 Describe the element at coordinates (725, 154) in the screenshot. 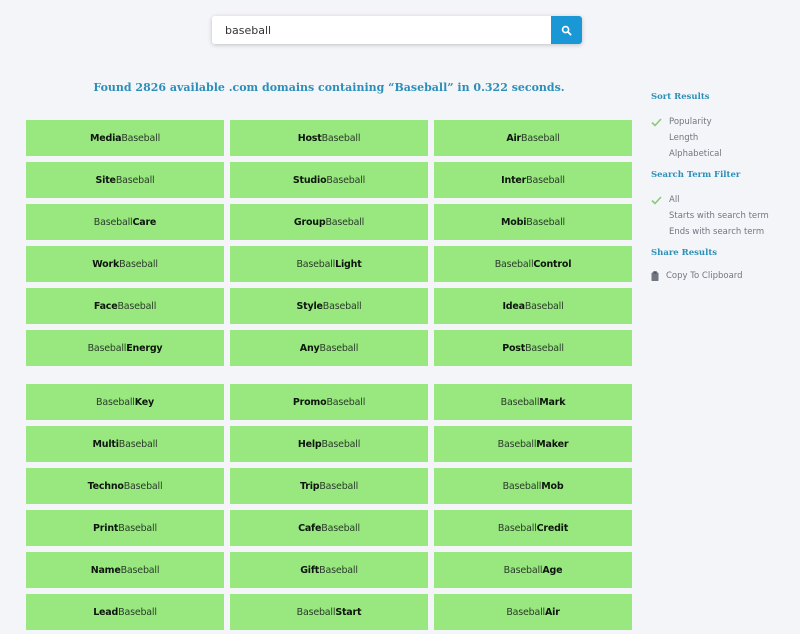

I see `sort-option-alphabetical: Alphabetical` at that location.